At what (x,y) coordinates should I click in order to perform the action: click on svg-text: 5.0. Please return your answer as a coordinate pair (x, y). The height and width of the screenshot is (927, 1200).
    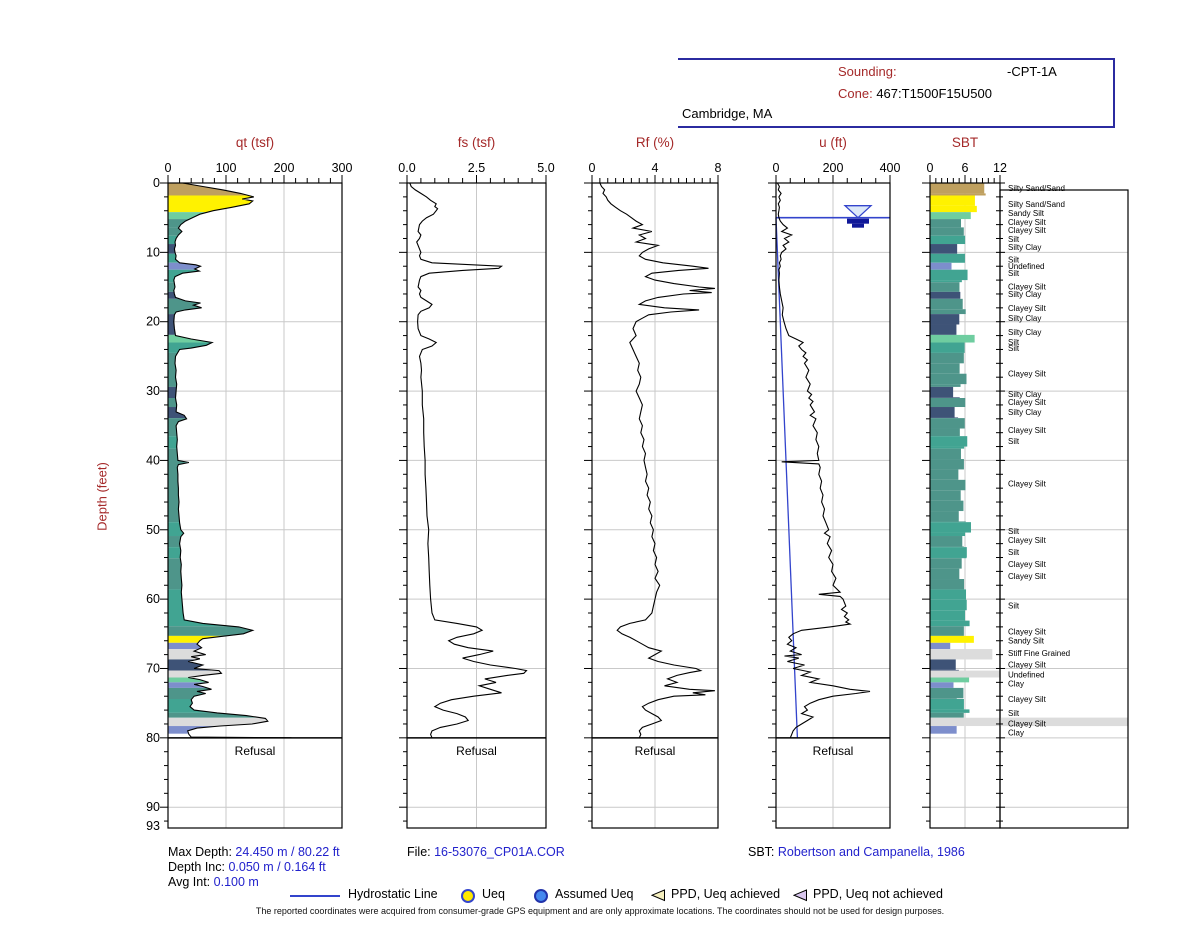
    Looking at the image, I should click on (545, 168).